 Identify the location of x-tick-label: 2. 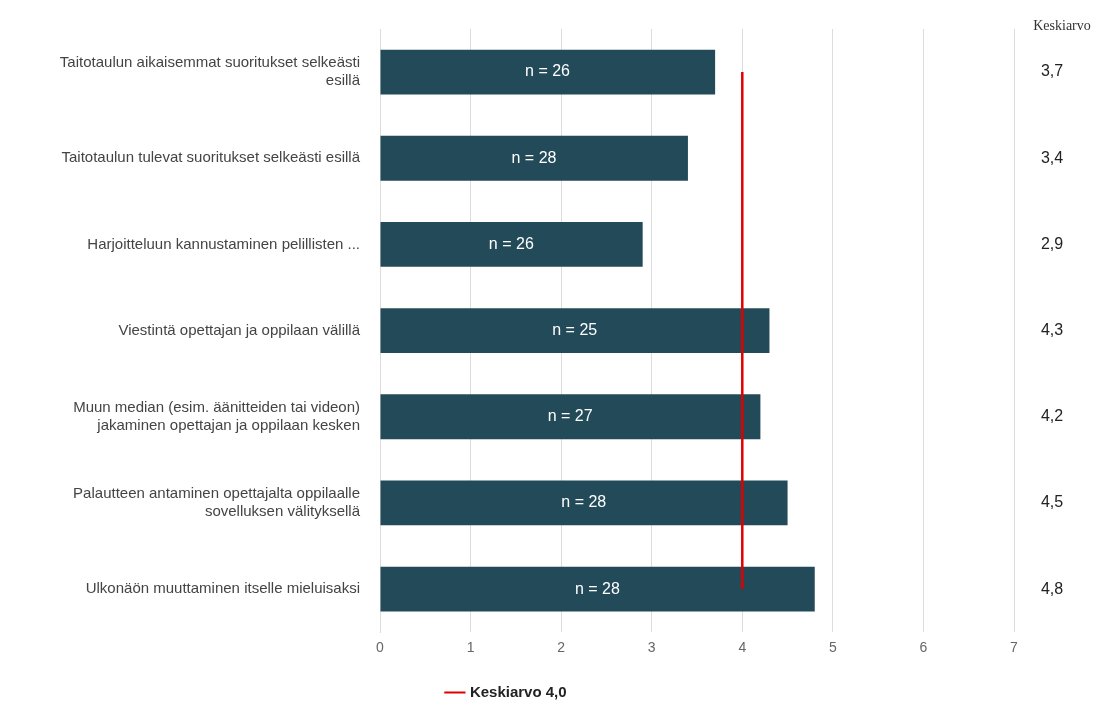
(561, 647).